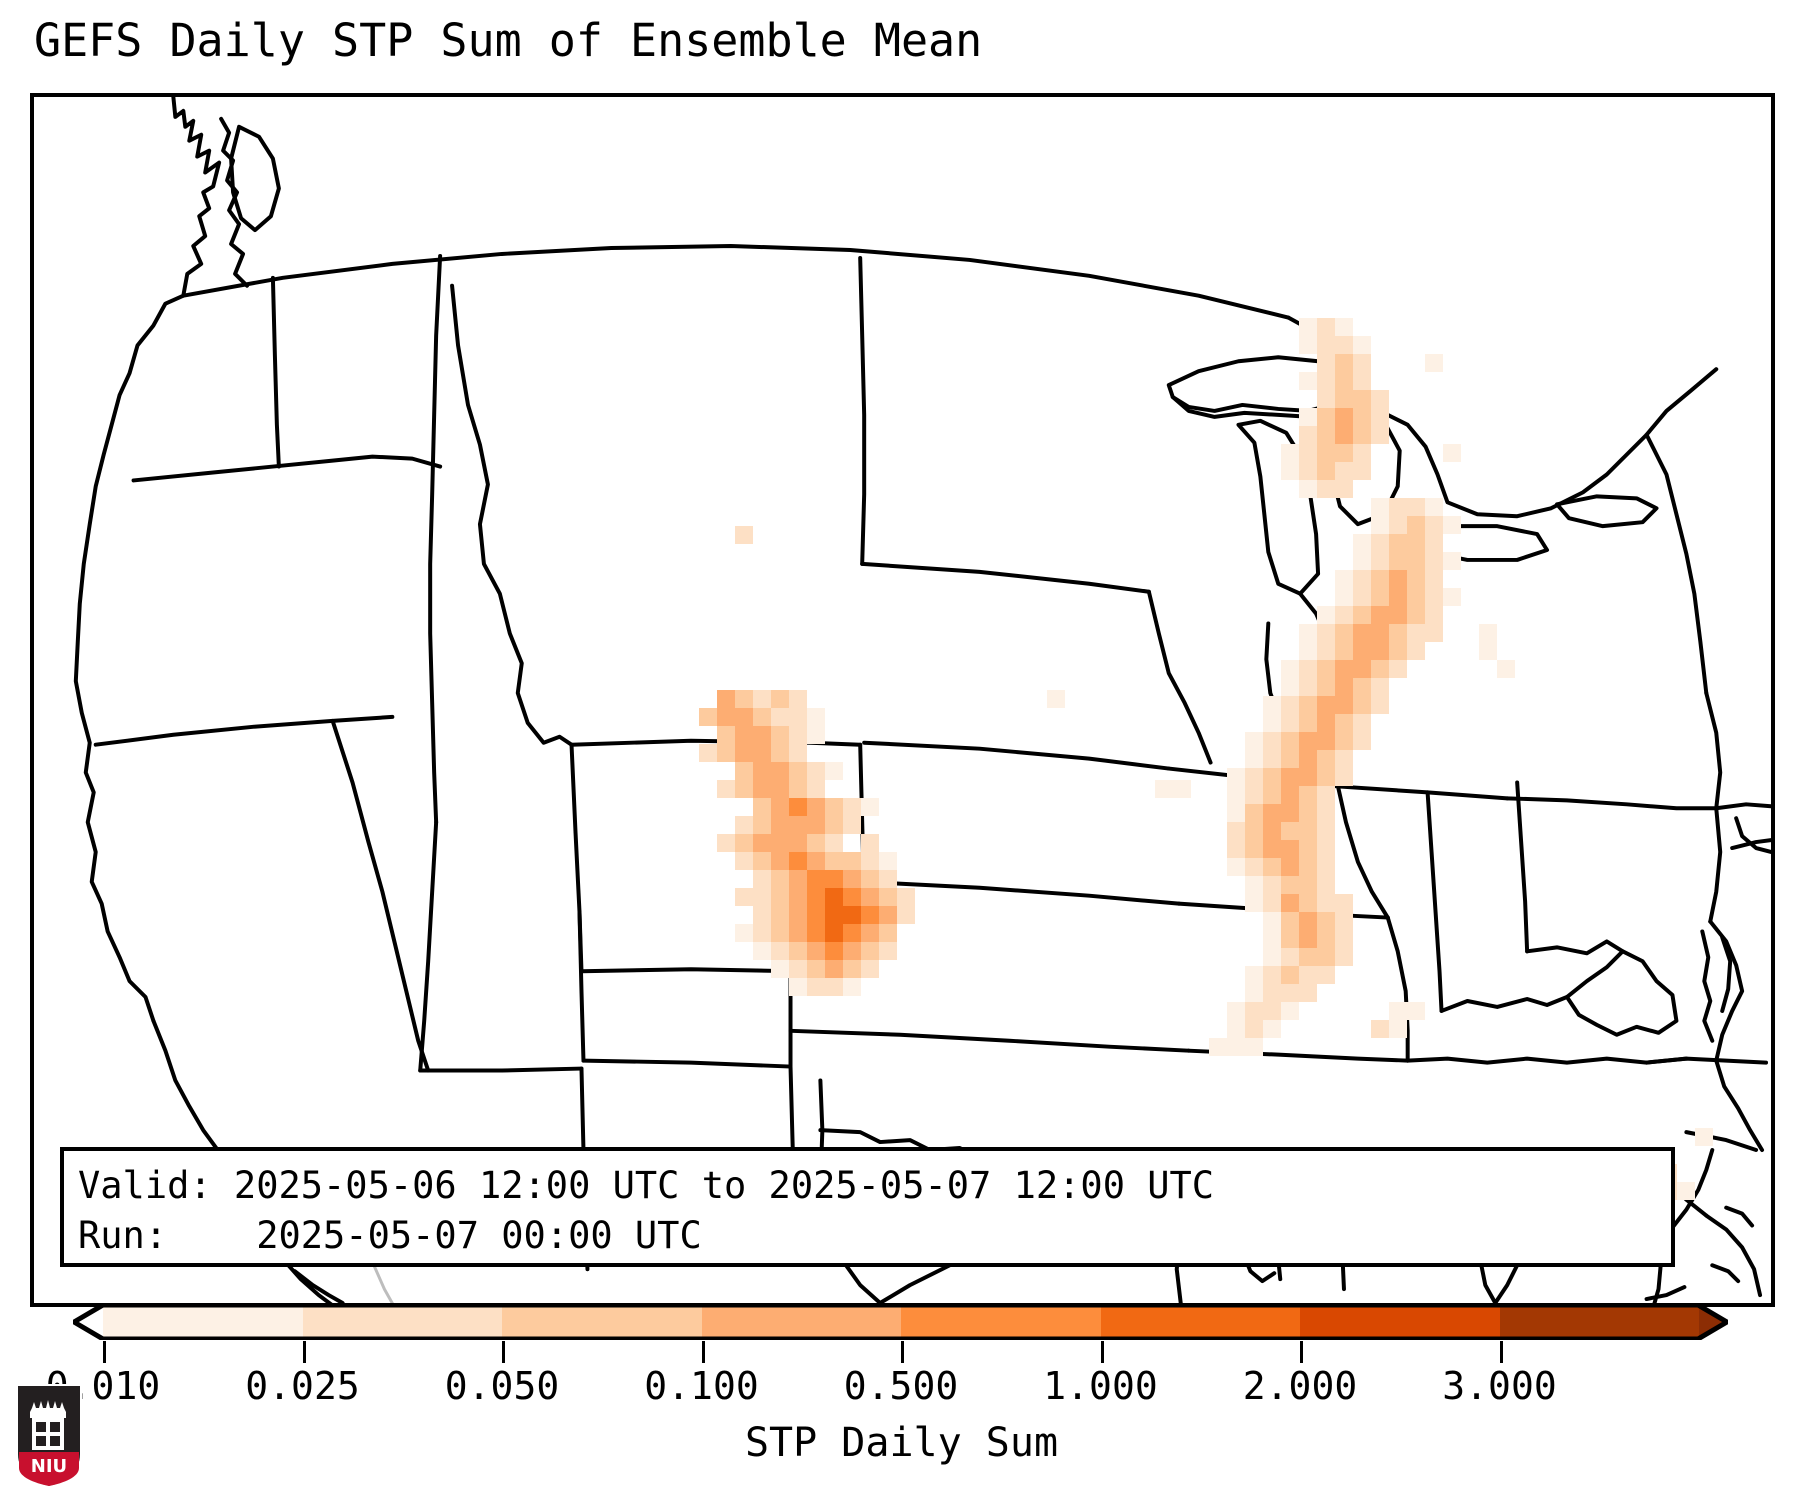  Describe the element at coordinates (901, 1386) in the screenshot. I see `colorbar-tick-label: 0.500` at that location.